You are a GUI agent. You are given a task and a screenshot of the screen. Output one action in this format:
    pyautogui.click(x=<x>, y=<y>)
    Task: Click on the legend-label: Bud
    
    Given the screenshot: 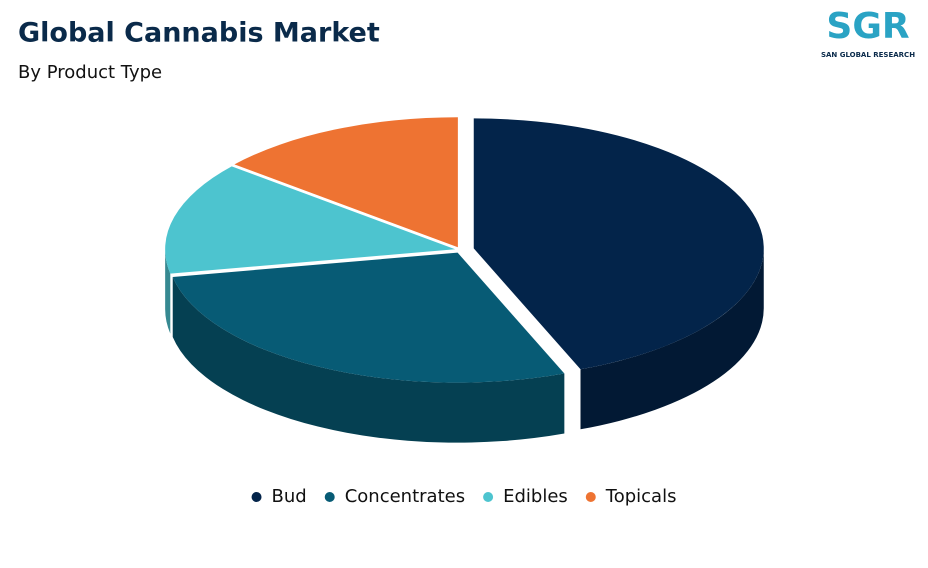 What is the action you would take?
    pyautogui.click(x=289, y=496)
    